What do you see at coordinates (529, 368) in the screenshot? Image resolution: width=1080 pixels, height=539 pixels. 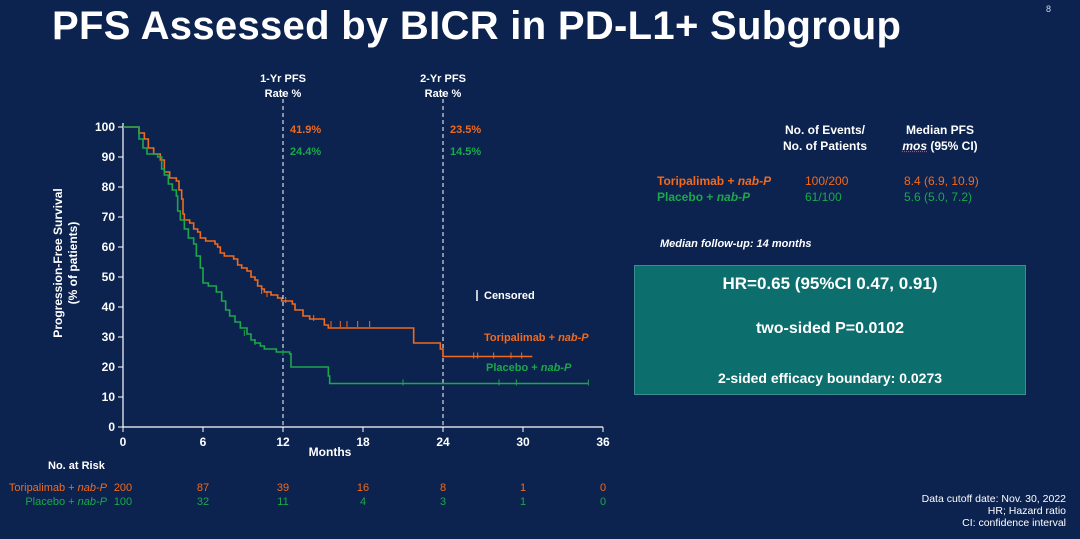 I see `series-label-placebo: Placebo + nab-P` at bounding box center [529, 368].